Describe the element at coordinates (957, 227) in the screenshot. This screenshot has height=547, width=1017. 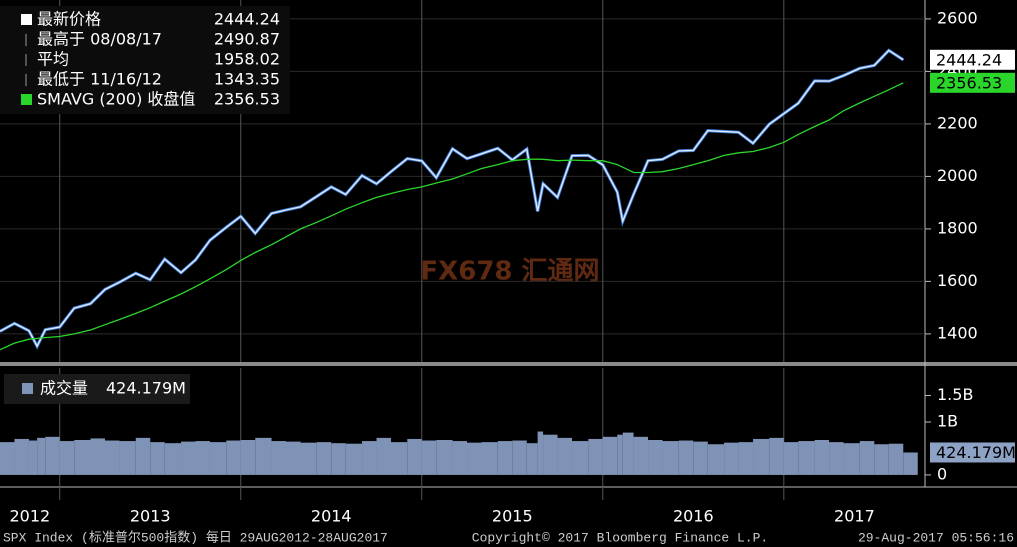
I see `y-tick-label: 1800` at that location.